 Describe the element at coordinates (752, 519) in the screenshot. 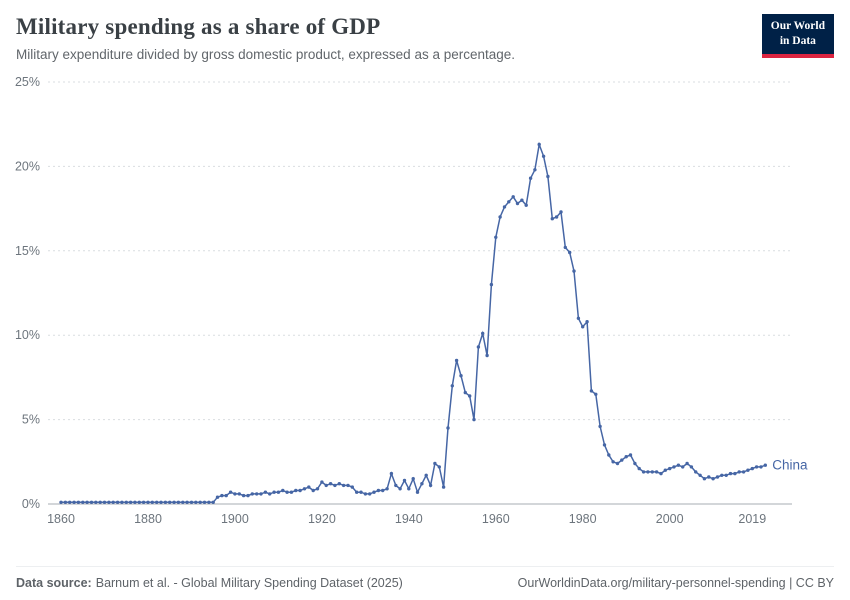

I see `x-tick-label: 2019` at that location.